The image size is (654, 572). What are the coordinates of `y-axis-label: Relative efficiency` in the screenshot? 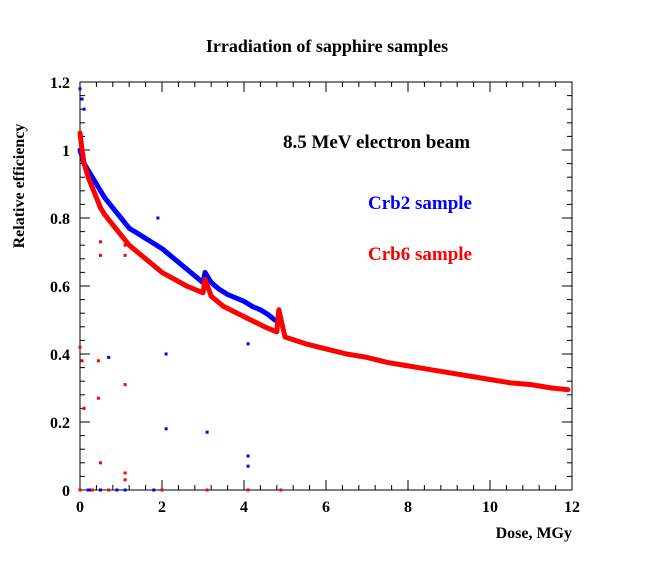 It's located at (19, 186).